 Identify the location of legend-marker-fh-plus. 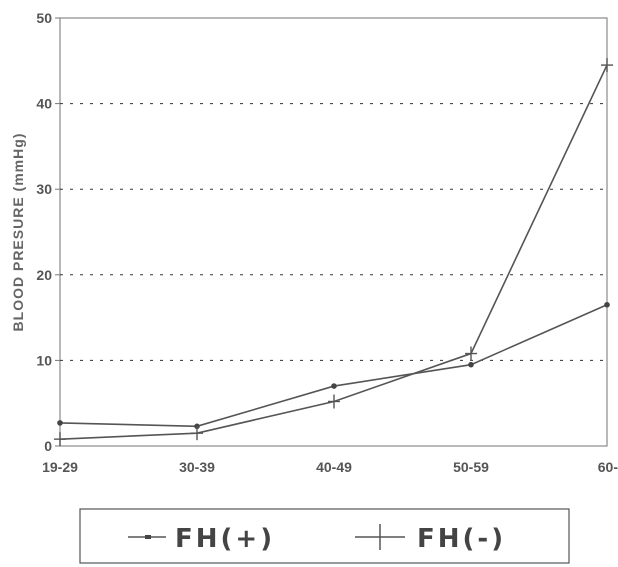
(148, 537).